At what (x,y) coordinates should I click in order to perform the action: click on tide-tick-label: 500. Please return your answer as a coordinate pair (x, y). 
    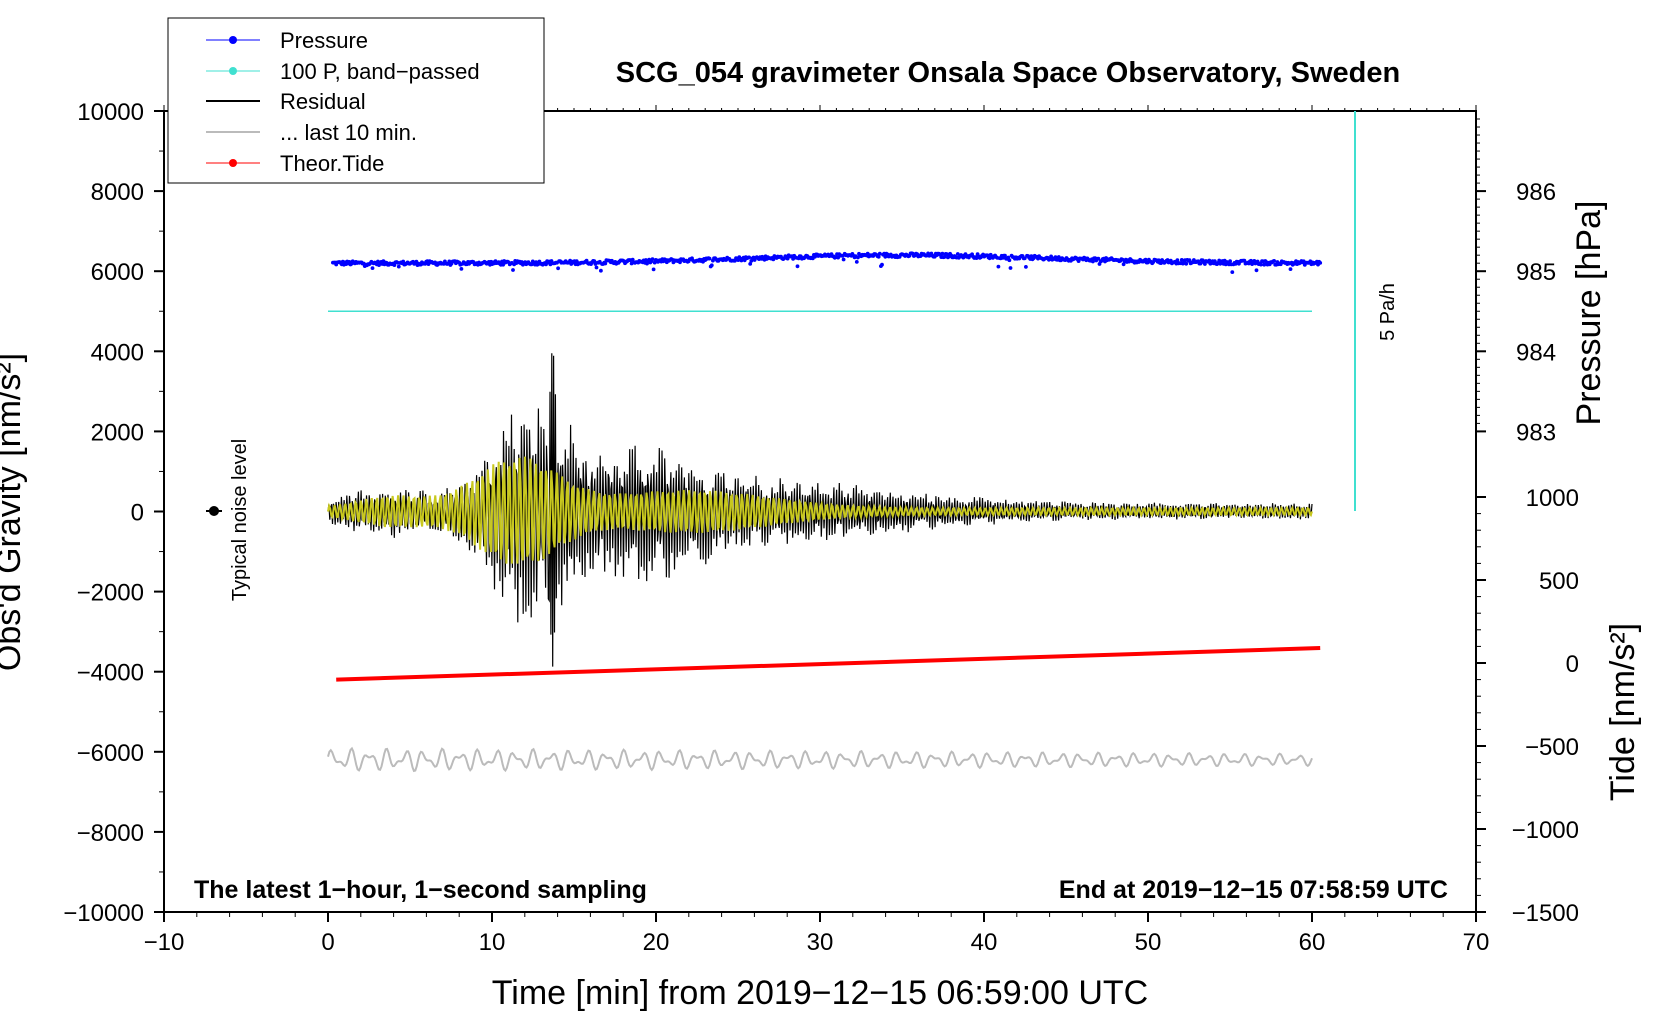
    Looking at the image, I should click on (1559, 581).